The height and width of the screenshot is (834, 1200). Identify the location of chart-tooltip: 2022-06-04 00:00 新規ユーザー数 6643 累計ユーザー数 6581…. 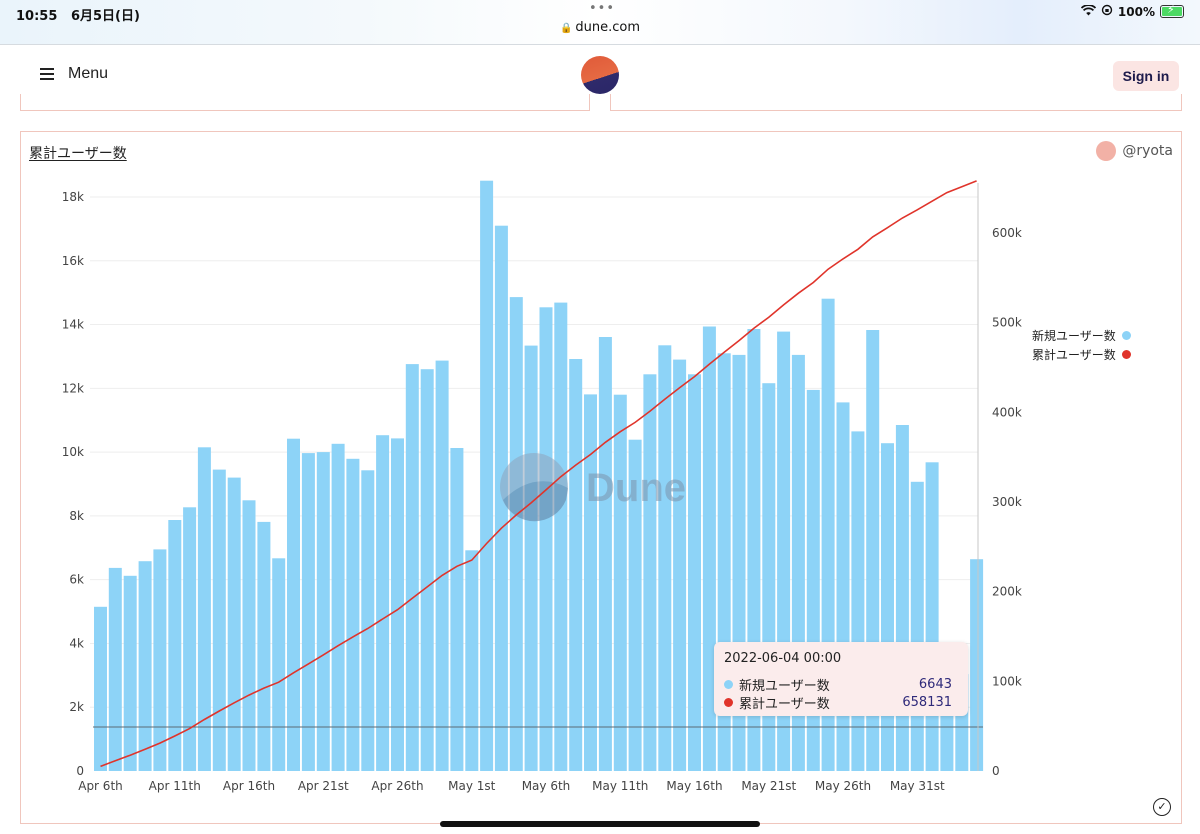
(841, 679).